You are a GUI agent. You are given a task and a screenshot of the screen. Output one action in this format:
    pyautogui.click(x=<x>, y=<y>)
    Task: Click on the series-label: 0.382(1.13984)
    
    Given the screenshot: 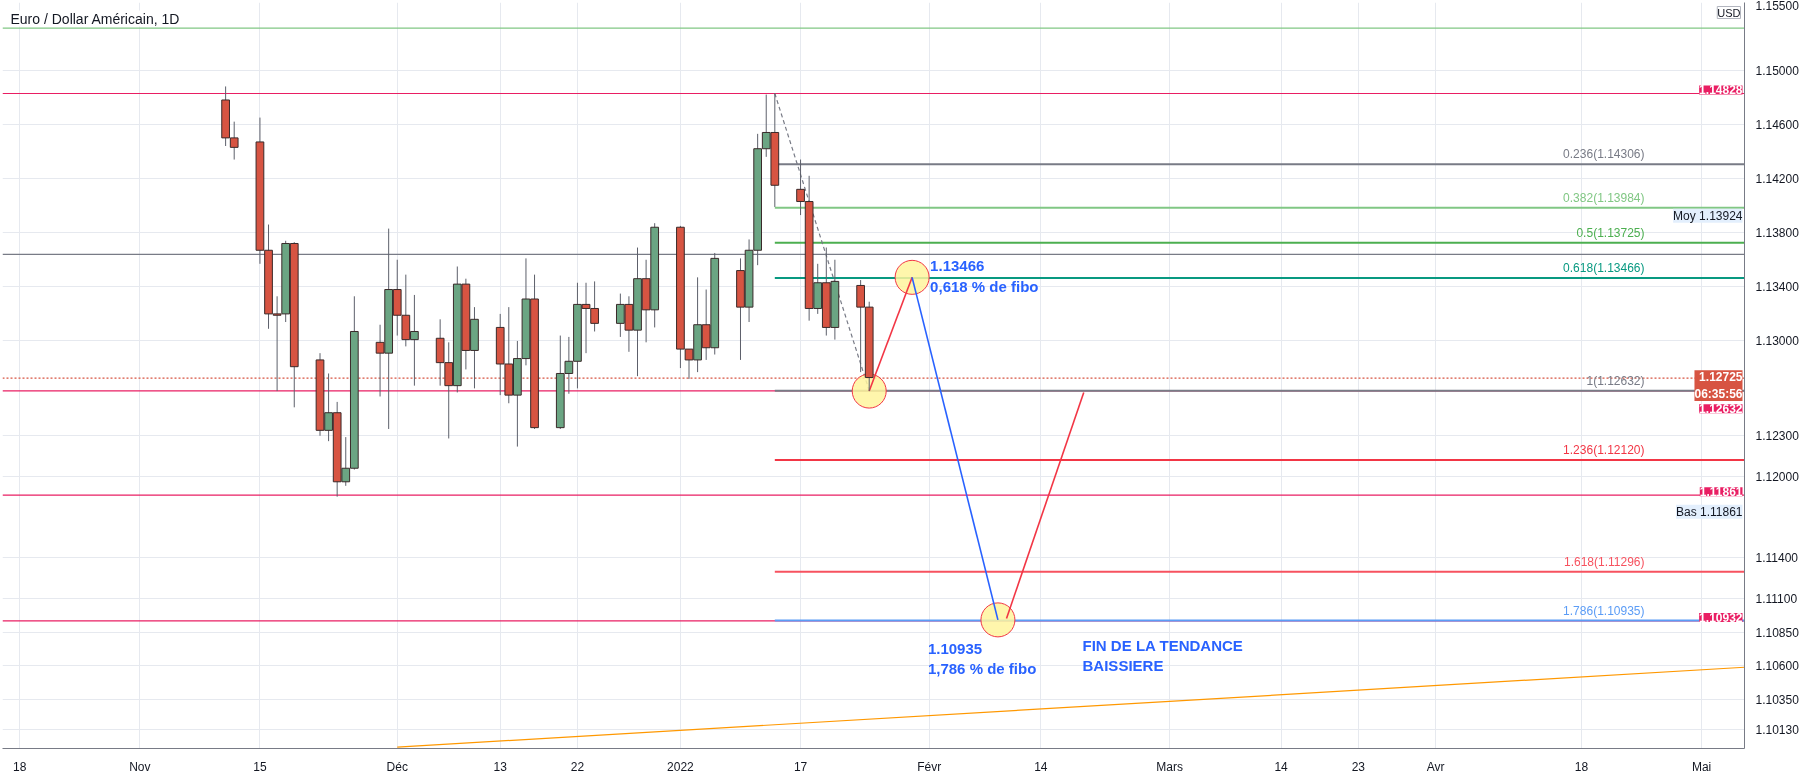 What is the action you would take?
    pyautogui.click(x=1604, y=197)
    